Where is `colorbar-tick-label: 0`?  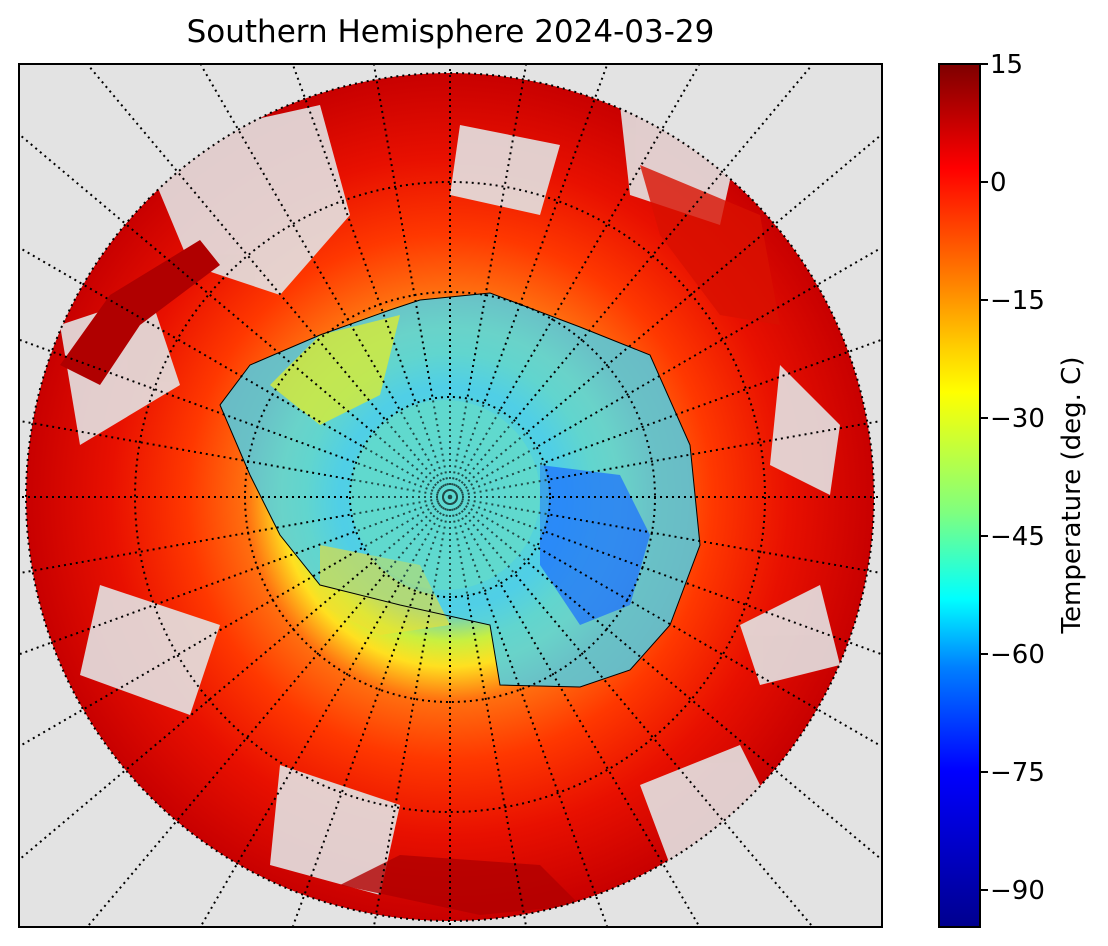
colorbar-tick-label: 0 is located at coordinates (998, 183).